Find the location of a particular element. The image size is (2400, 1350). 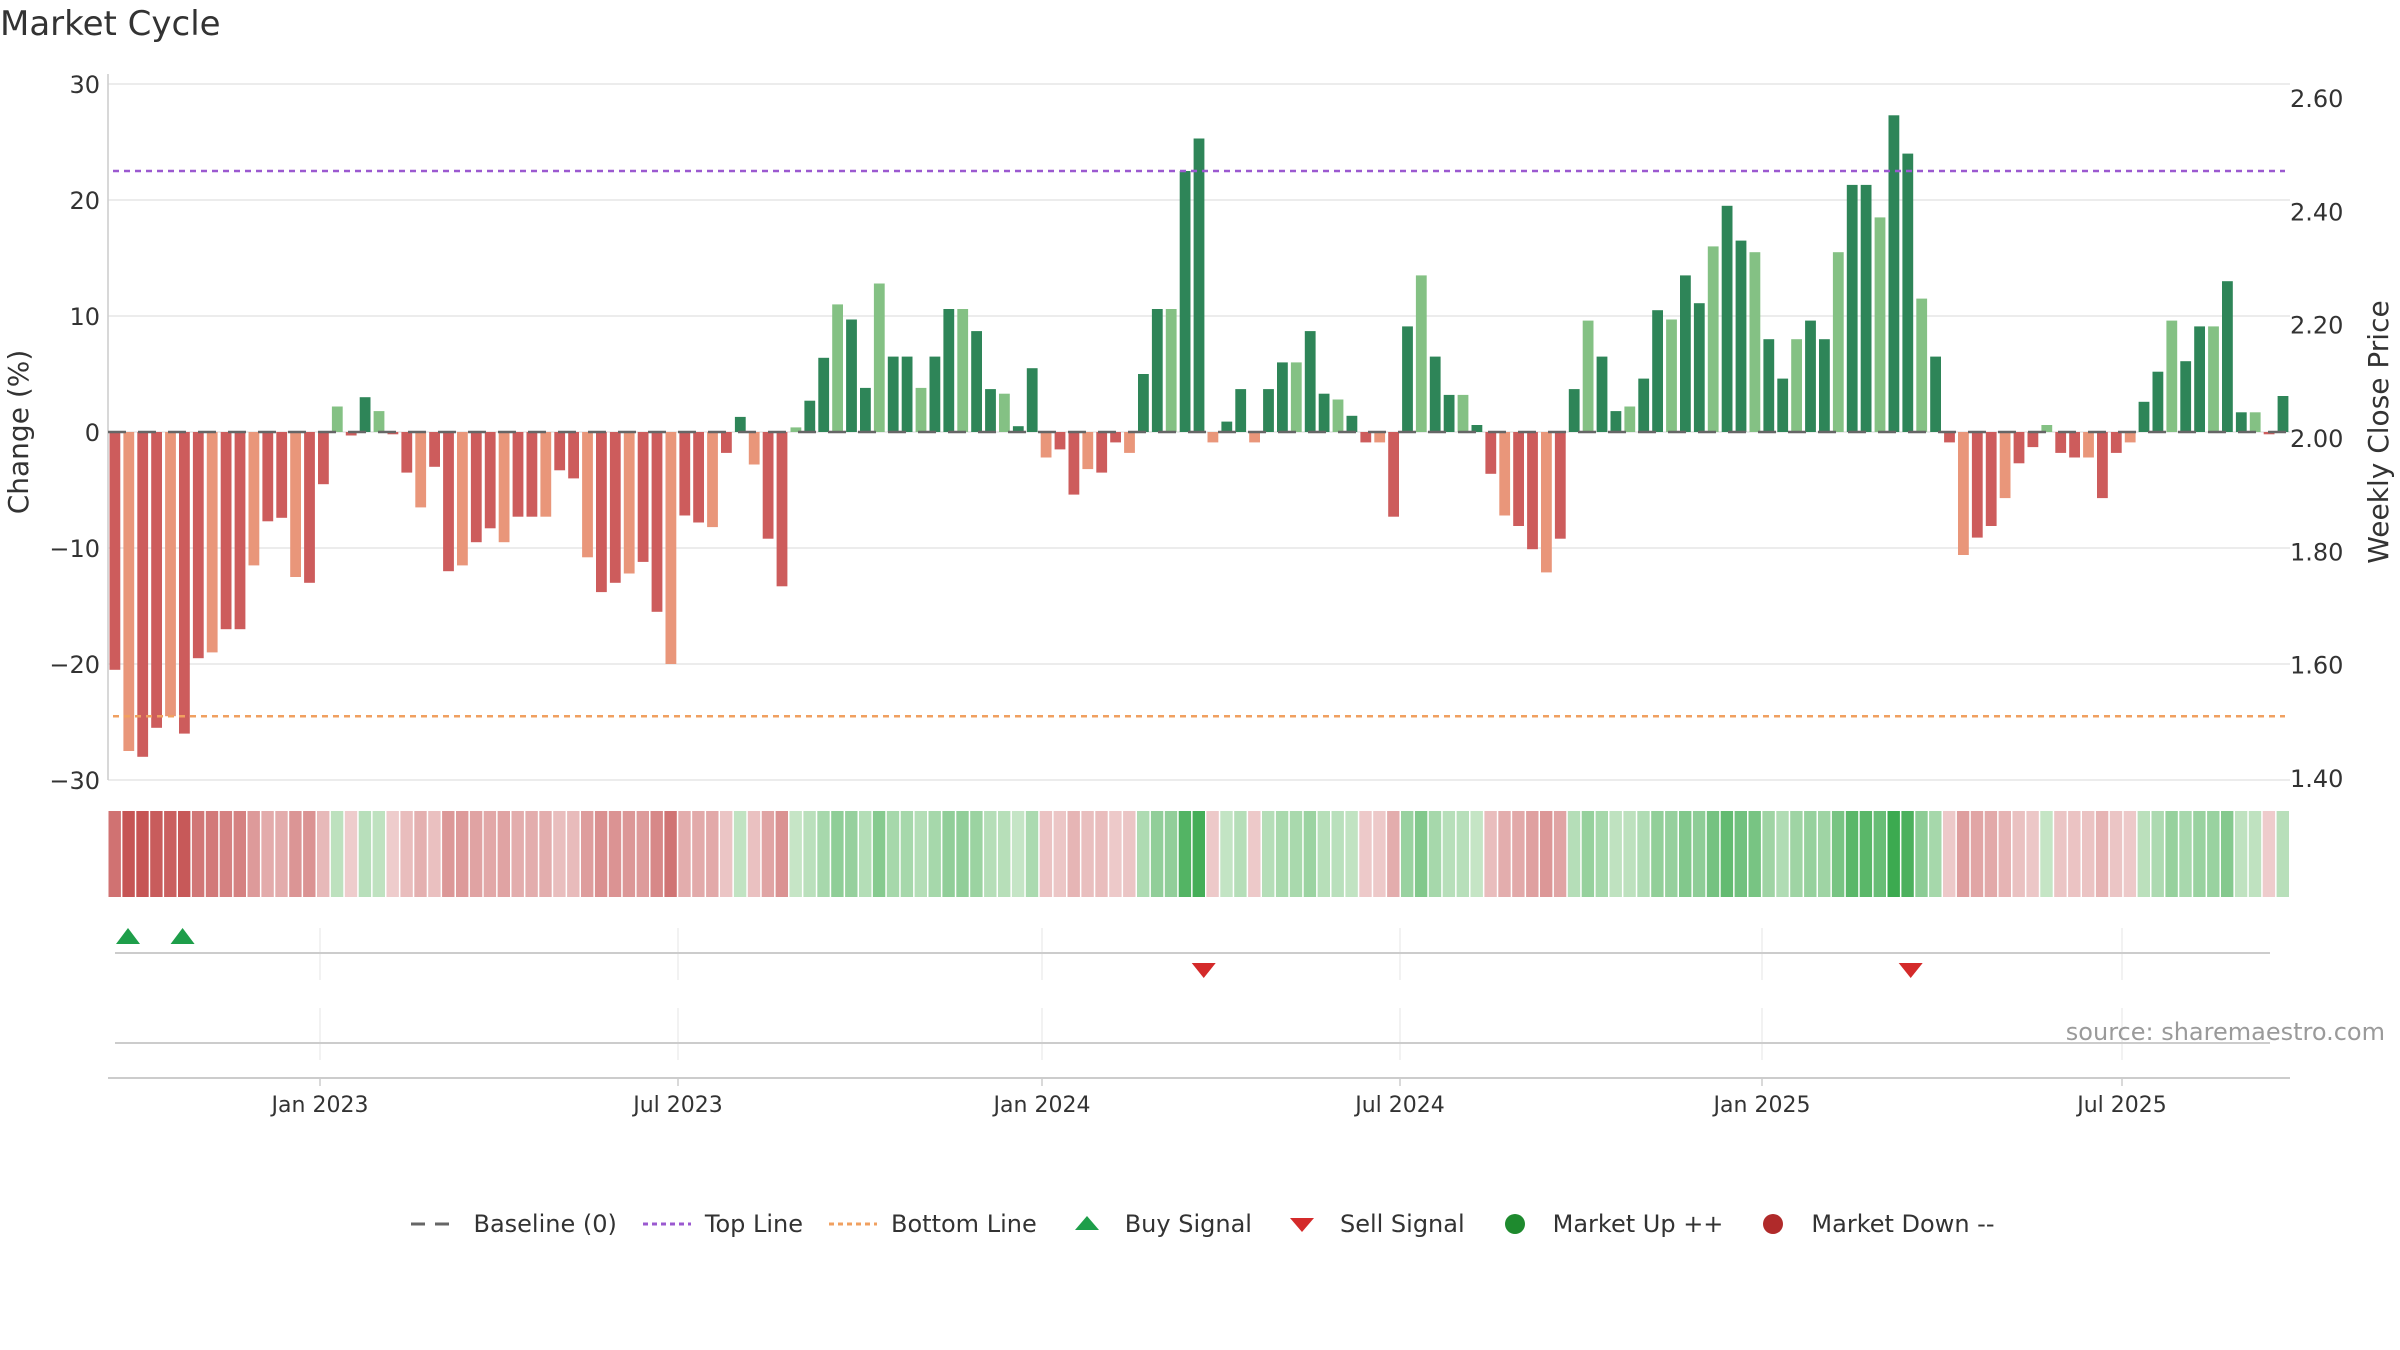

y-tick-label: −30 is located at coordinates (74, 781).